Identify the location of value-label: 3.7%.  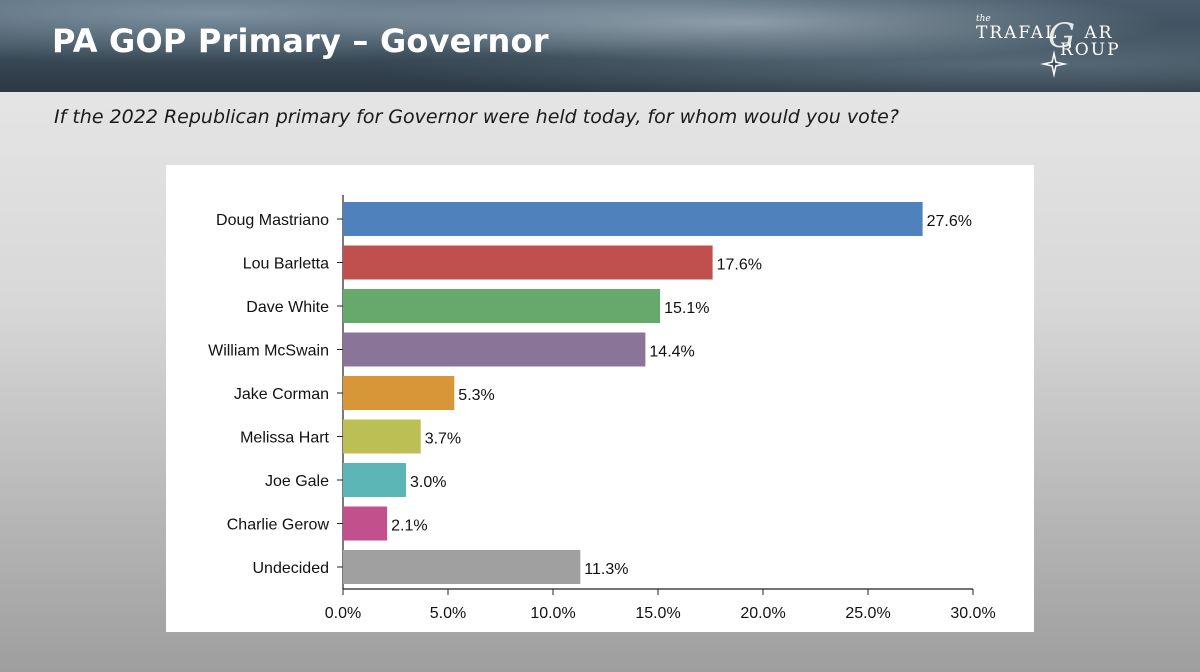
(443, 439).